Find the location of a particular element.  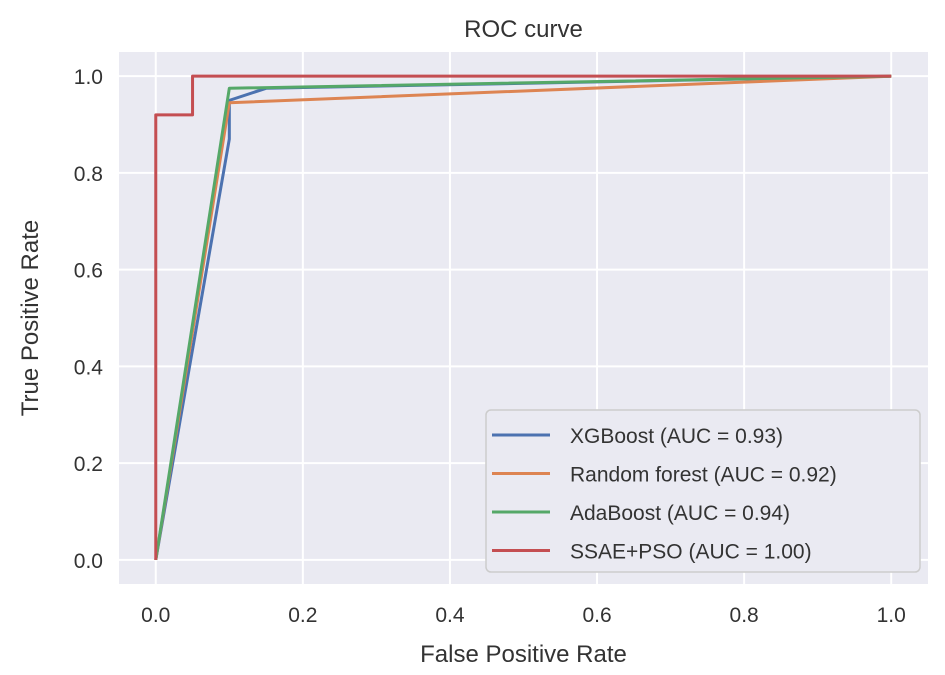

x-tick-label: 0.8 is located at coordinates (744, 615).